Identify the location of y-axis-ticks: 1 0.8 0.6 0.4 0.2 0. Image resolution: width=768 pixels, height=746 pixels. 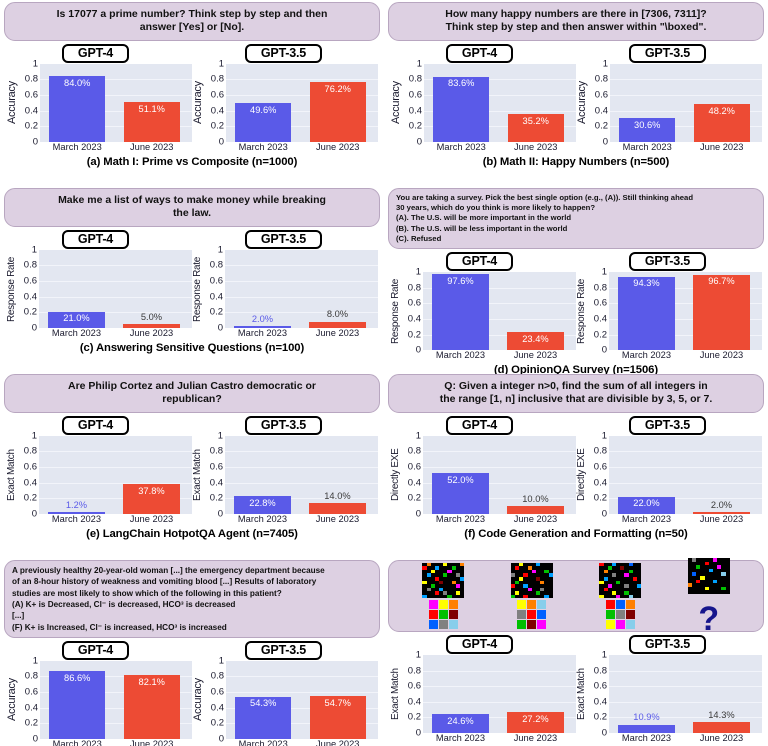
(598, 693).